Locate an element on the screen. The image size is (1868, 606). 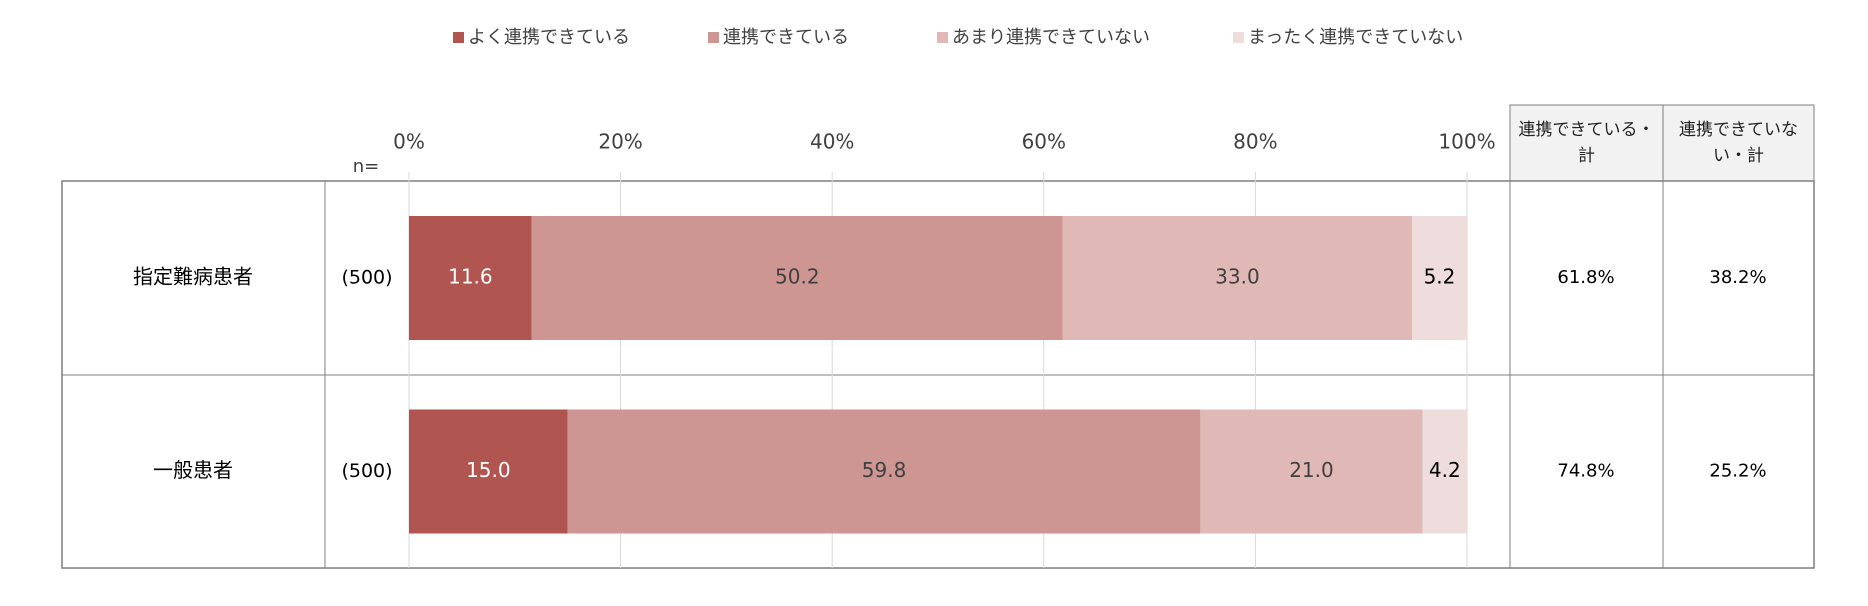
legend-label: まったく連携できていない is located at coordinates (1355, 37).